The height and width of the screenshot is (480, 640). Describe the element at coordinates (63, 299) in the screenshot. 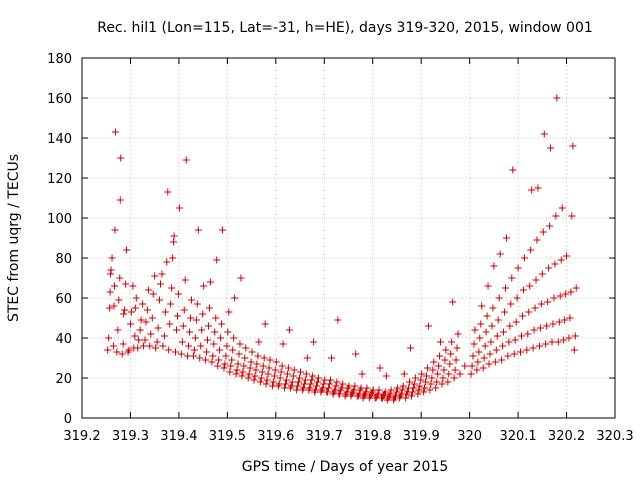

I see `y-tick-label: 60` at that location.